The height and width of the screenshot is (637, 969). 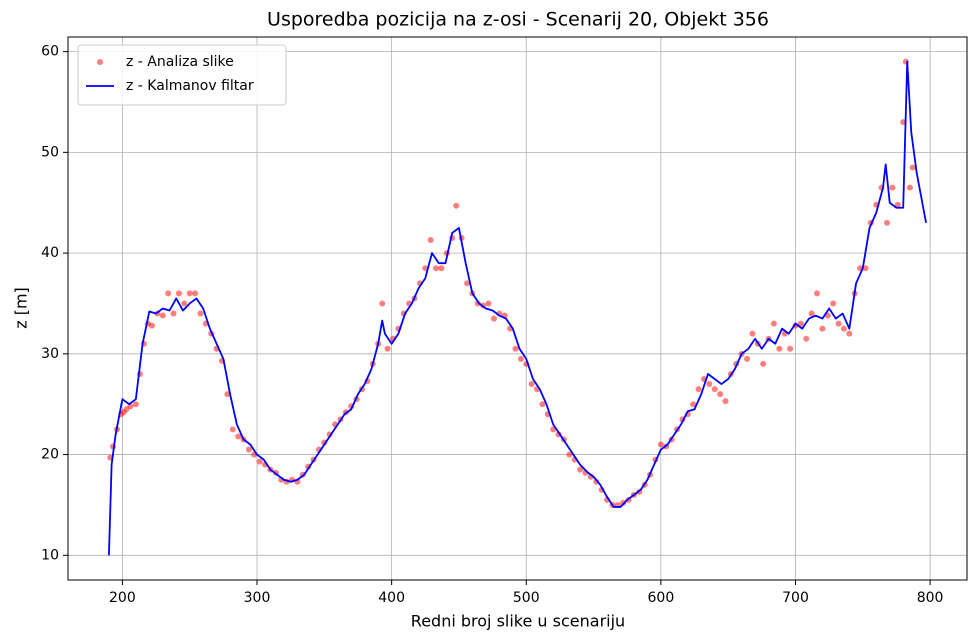 I want to click on x-tick-label: 500, so click(x=526, y=598).